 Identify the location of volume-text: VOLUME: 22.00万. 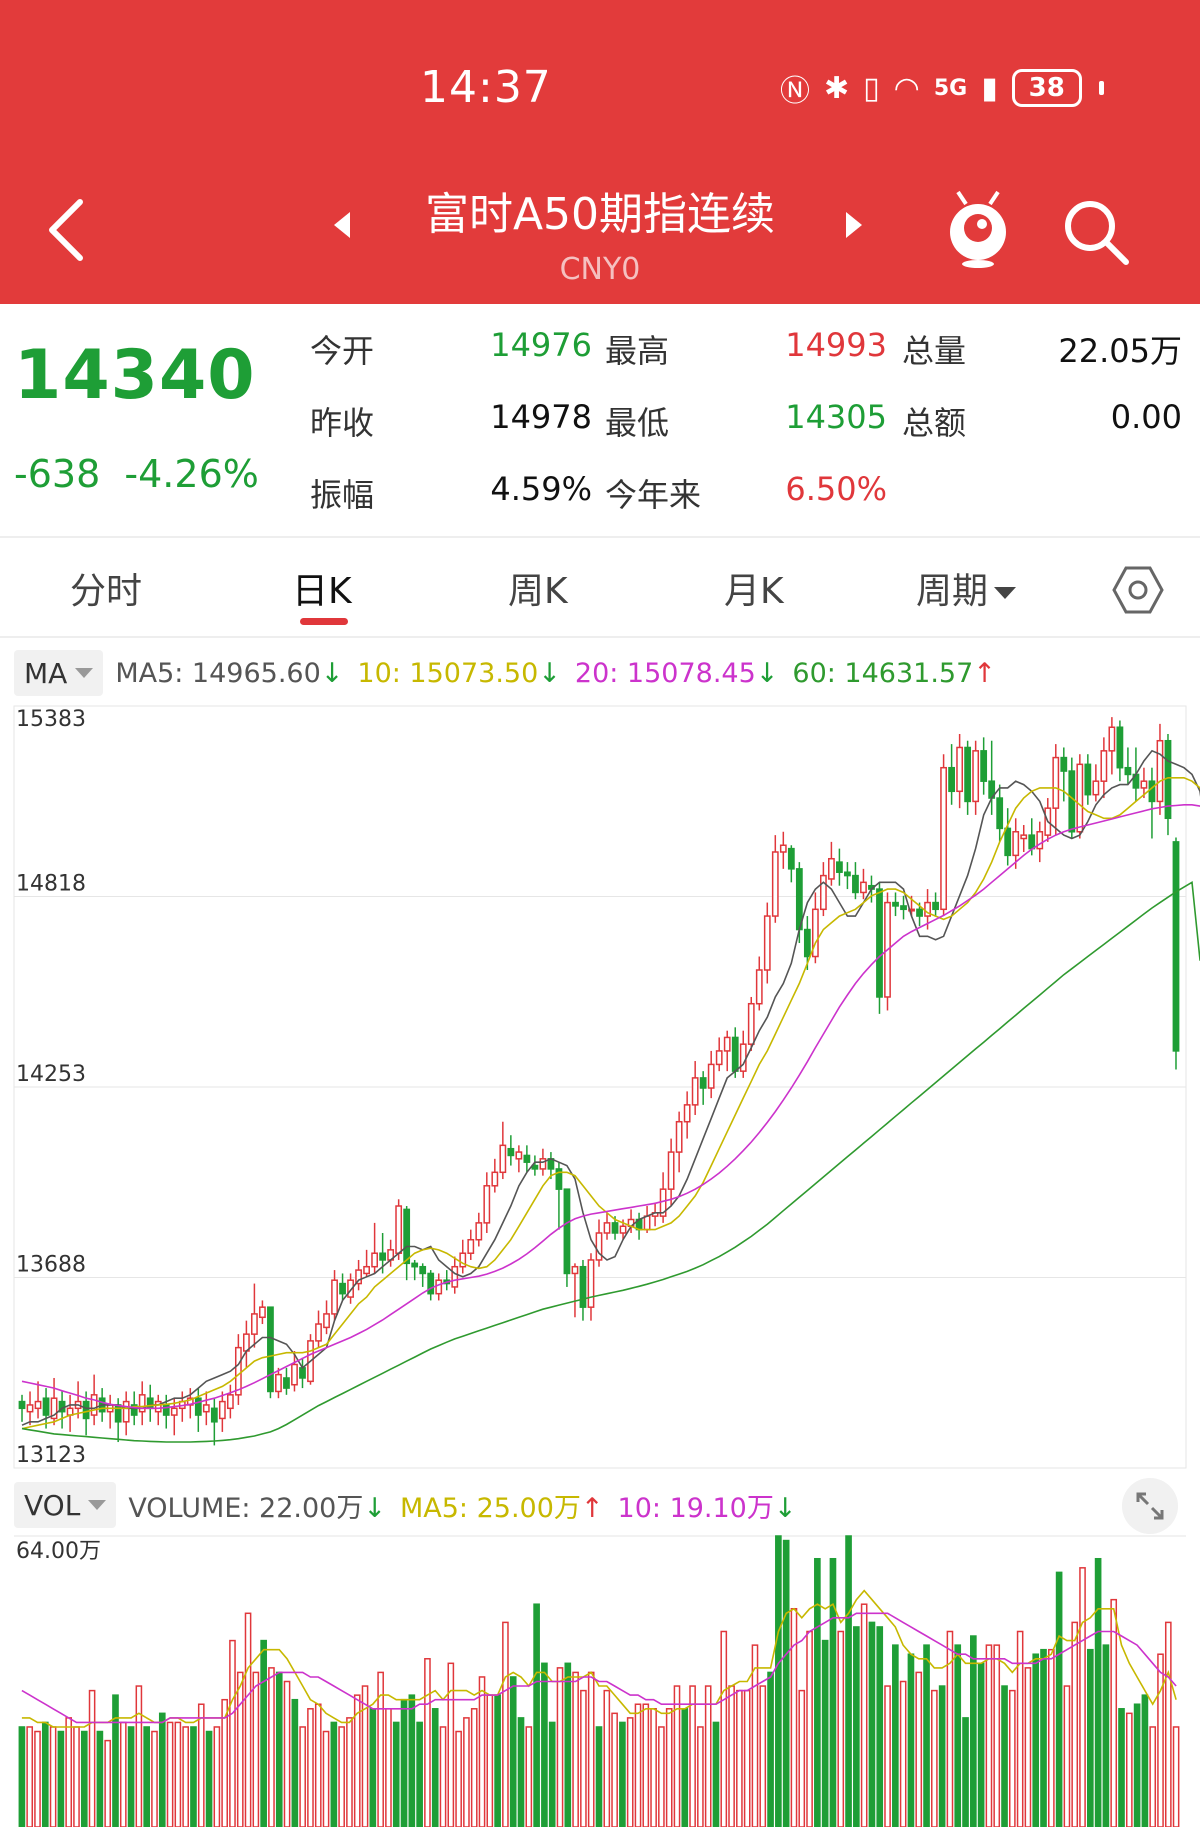
(246, 1508).